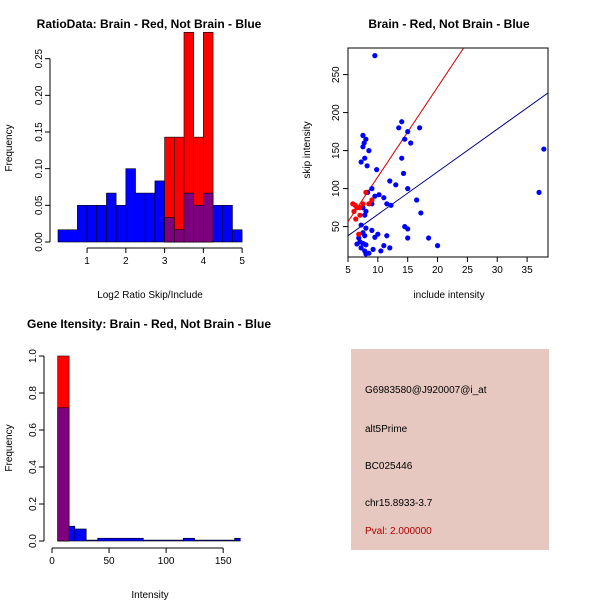  I want to click on scatter-ytick-label-4: 250, so click(336, 74).